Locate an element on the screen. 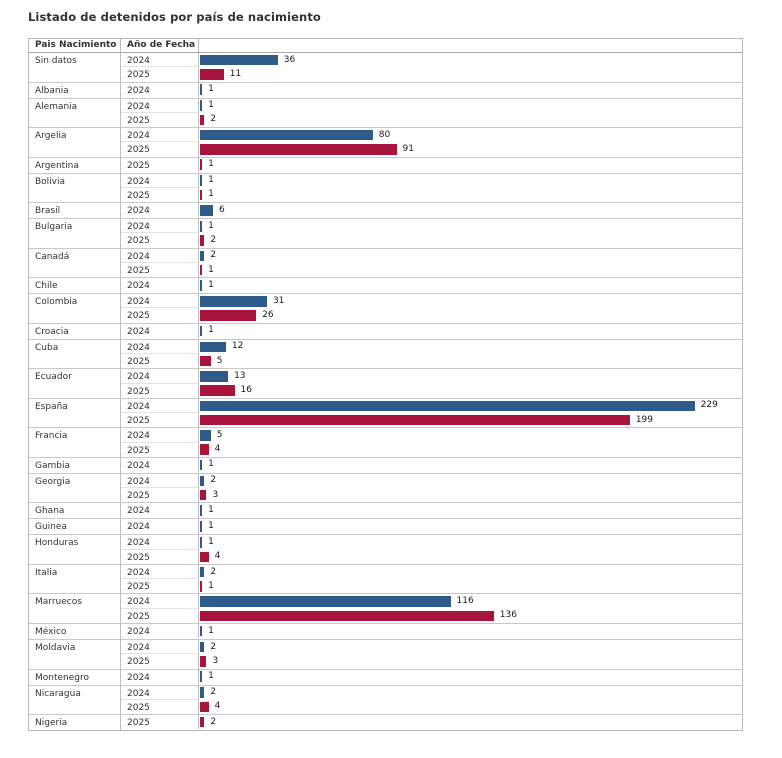 The image size is (782, 758). country-group: Nigeria 2025 2 is located at coordinates (385, 723).